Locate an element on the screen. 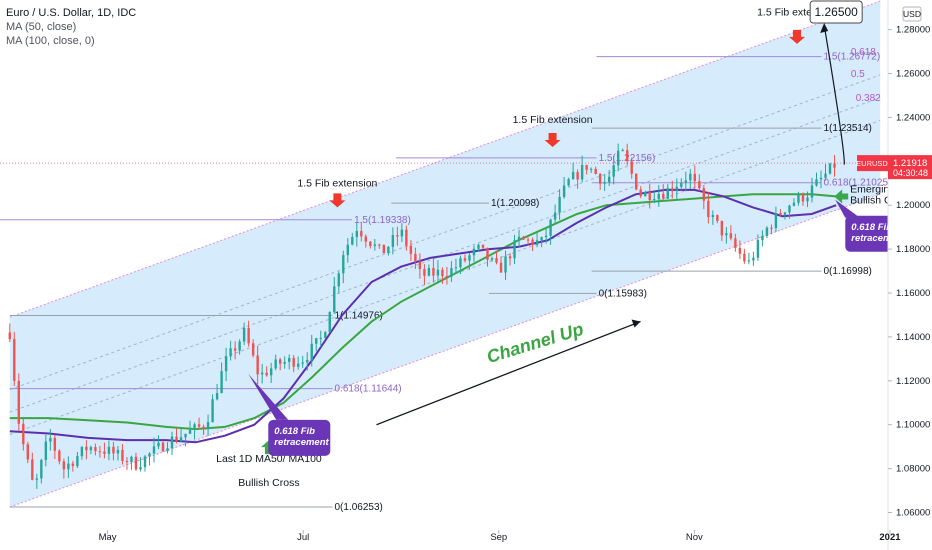  x-tick-label: Nov is located at coordinates (694, 537).